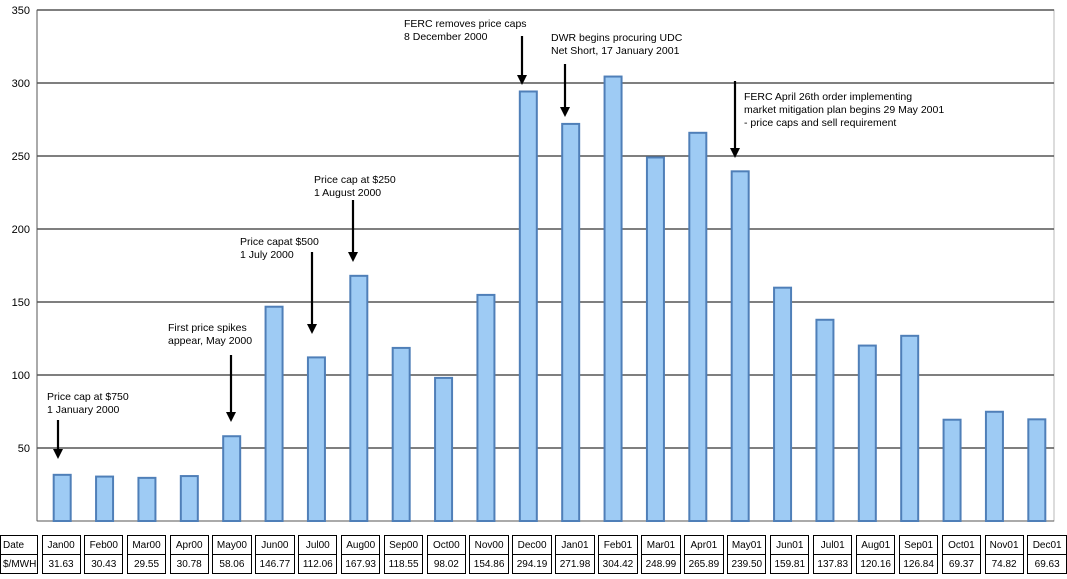 The width and height of the screenshot is (1067, 579). What do you see at coordinates (876, 564) in the screenshot?
I see `value-cell: 120.16` at bounding box center [876, 564].